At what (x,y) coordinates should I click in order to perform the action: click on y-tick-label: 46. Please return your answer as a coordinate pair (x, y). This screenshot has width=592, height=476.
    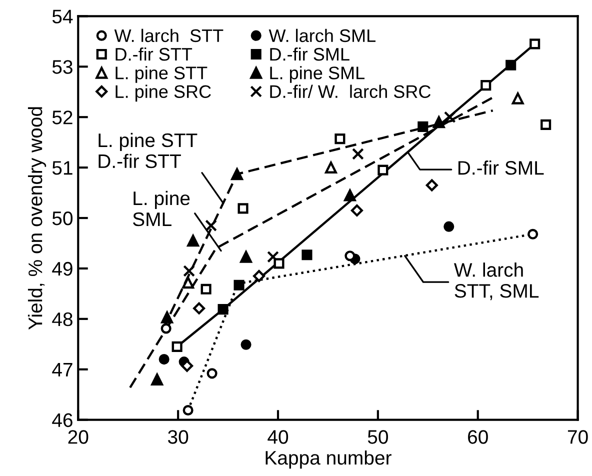
    Looking at the image, I should click on (62, 420).